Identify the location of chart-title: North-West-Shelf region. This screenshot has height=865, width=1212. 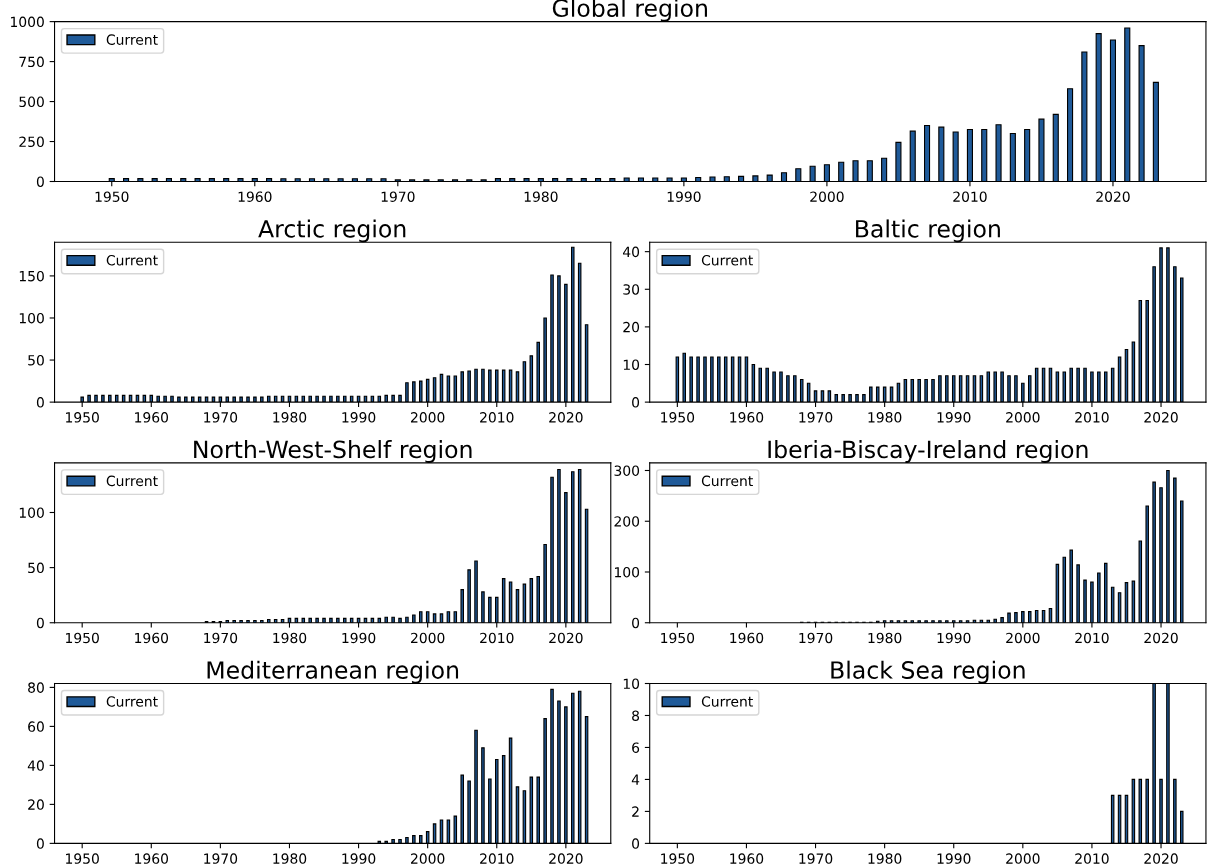
(333, 451).